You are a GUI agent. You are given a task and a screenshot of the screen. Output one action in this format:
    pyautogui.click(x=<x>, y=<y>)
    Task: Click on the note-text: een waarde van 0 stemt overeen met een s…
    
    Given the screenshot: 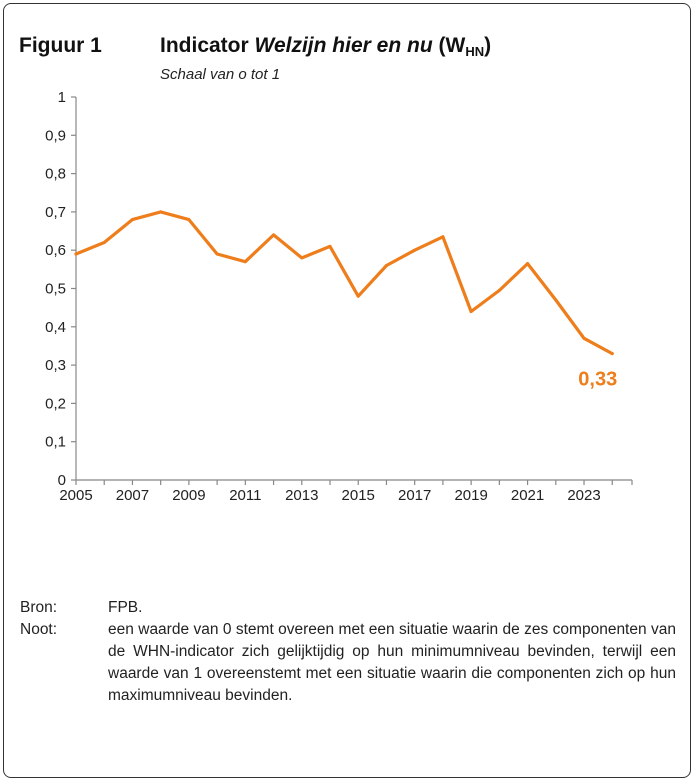 What is the action you would take?
    pyautogui.click(x=392, y=662)
    